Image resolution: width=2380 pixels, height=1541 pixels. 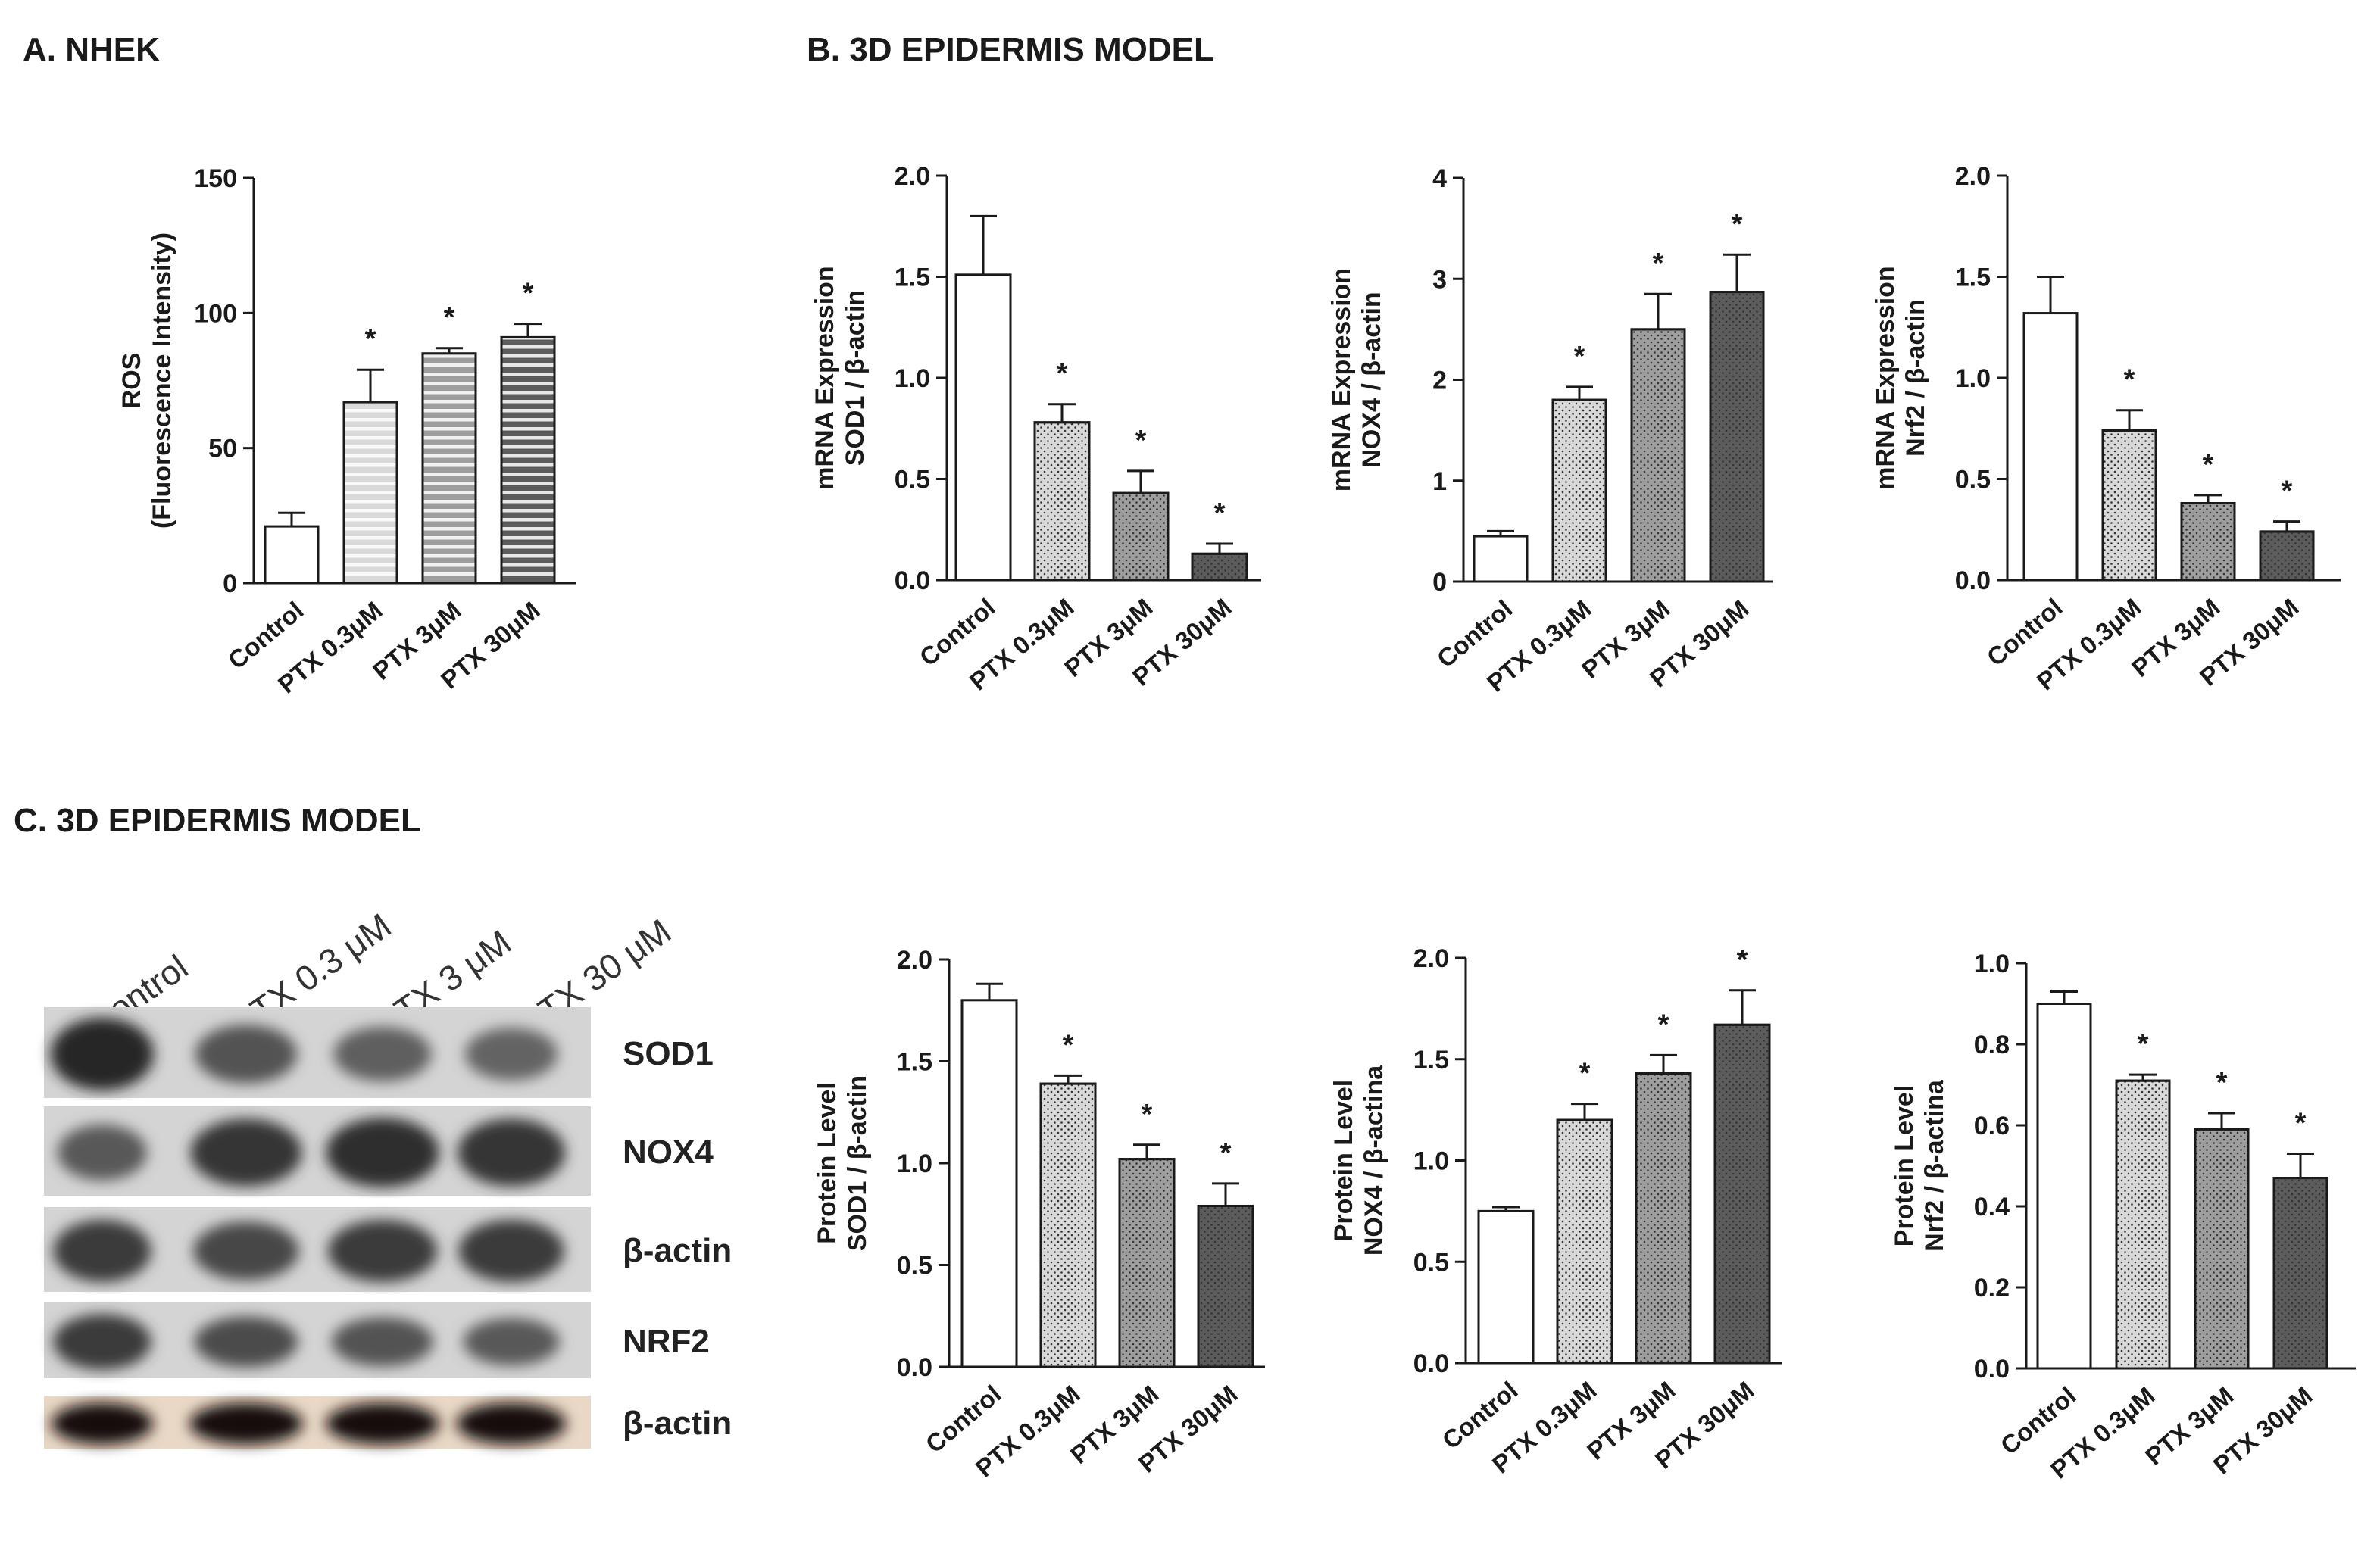 I want to click on blot-row-1: NOX4, so click(x=379, y=1151).